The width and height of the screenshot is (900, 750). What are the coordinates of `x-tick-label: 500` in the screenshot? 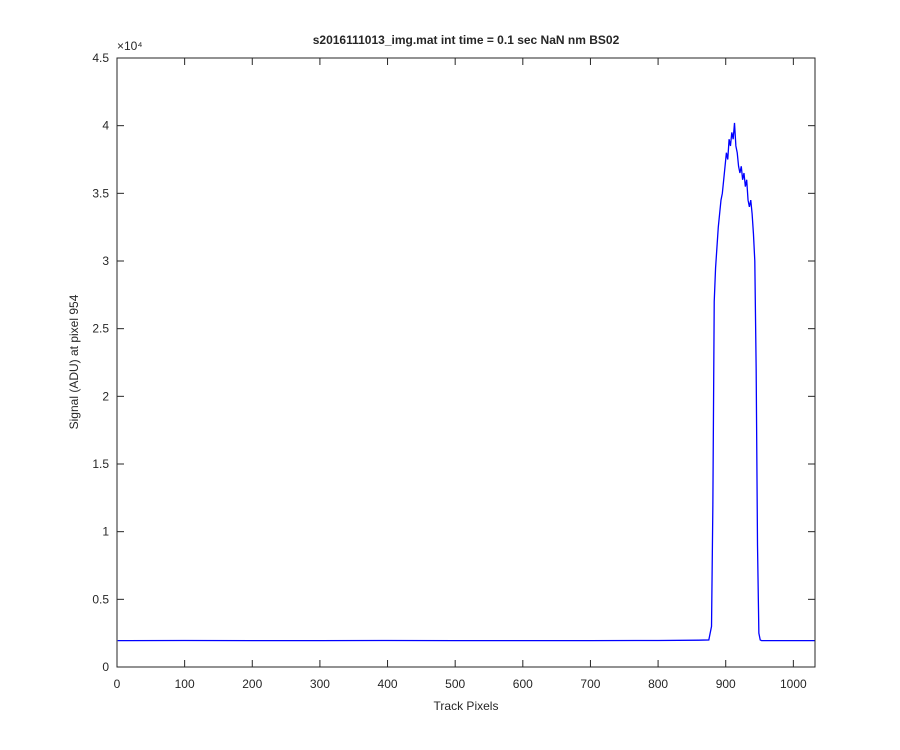 It's located at (455, 684).